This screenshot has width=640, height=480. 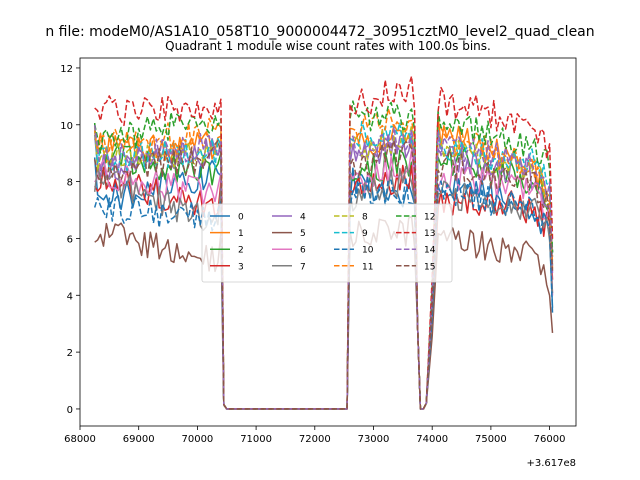 I want to click on legend-label-3: 3, so click(x=241, y=267).